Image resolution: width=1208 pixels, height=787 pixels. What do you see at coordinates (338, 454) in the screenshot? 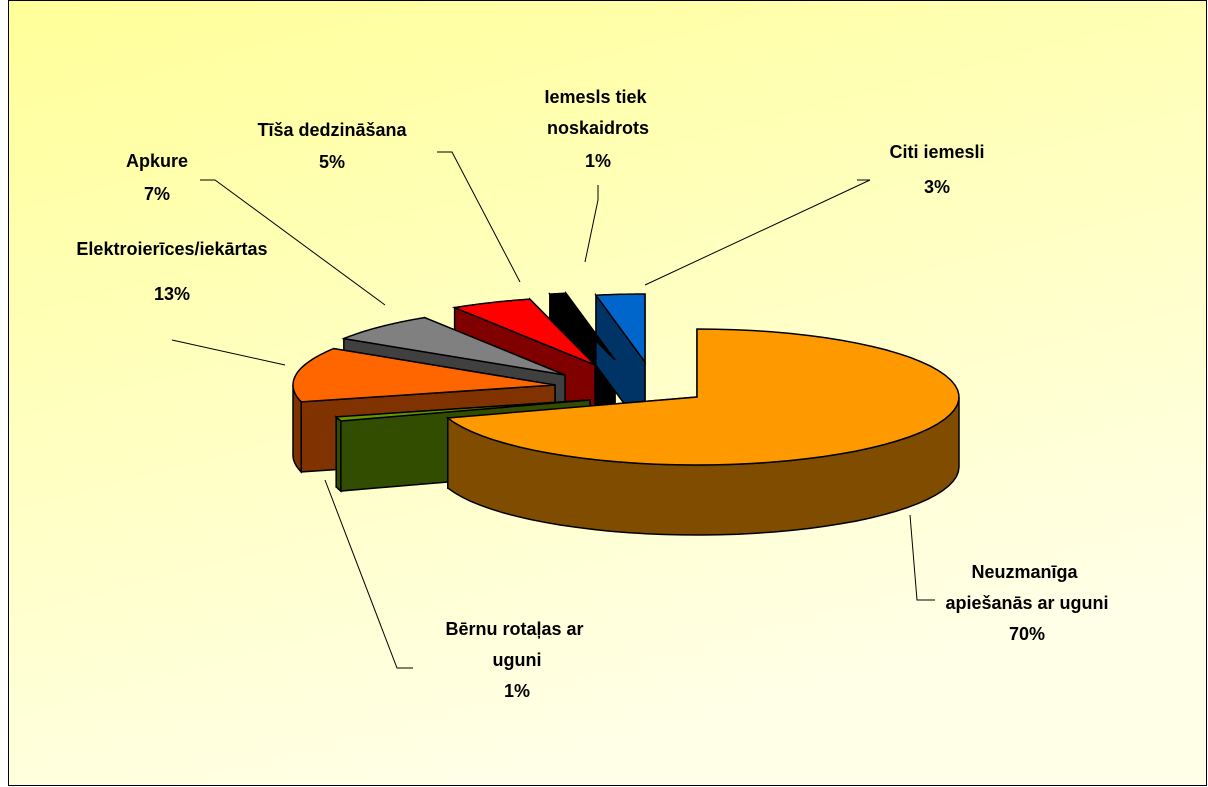
I see `slice-side` at bounding box center [338, 454].